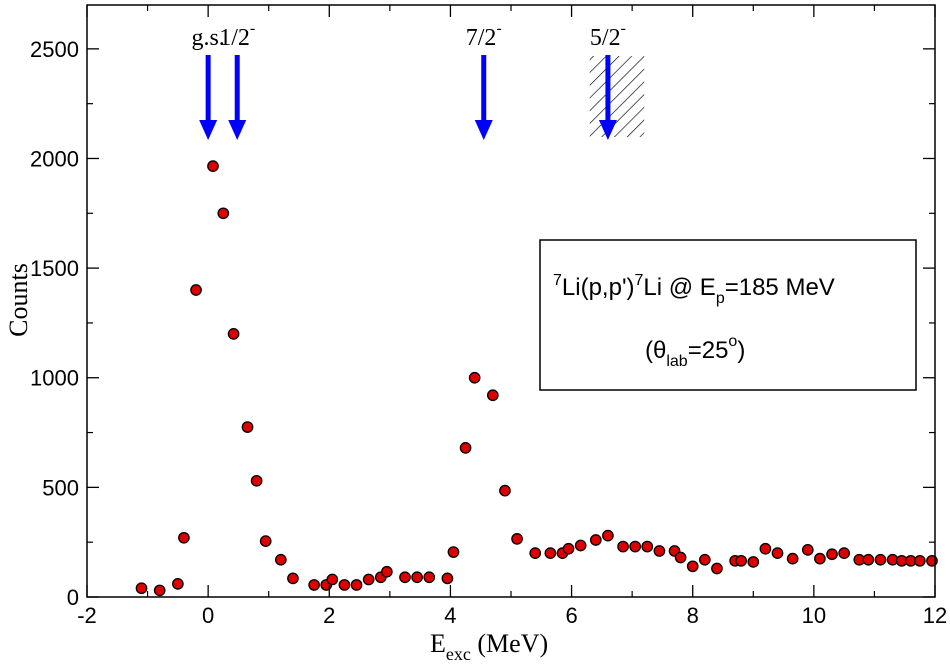 The height and width of the screenshot is (666, 950). Describe the element at coordinates (54, 268) in the screenshot. I see `y-tick-label: 1500` at that location.